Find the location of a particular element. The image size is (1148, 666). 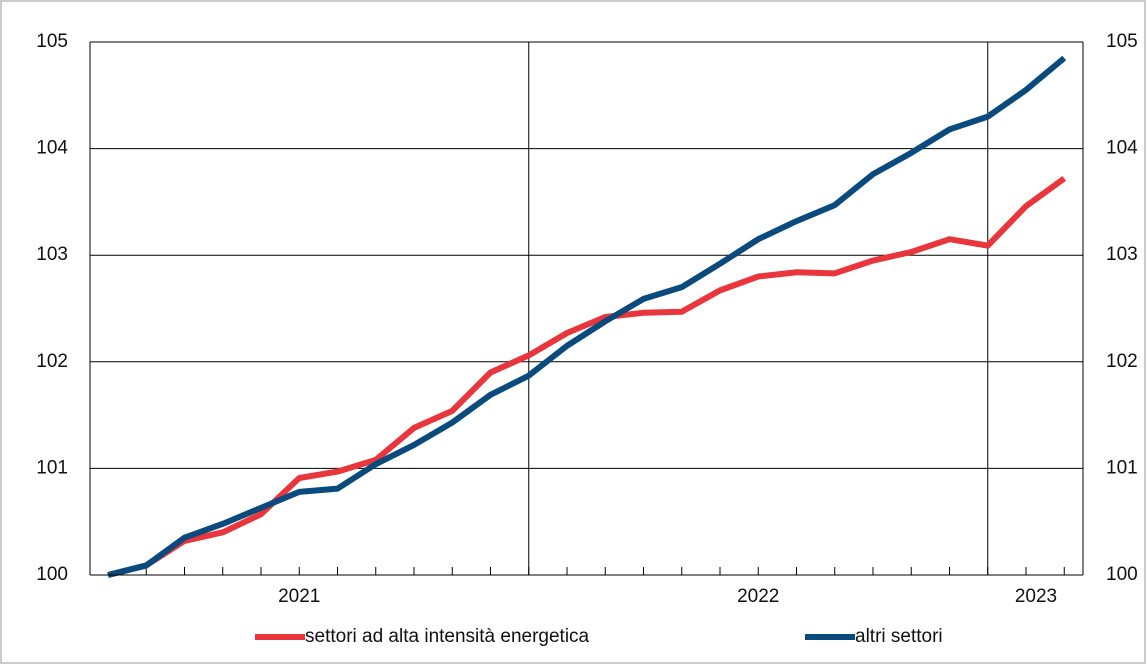

y-tick-label: 103 is located at coordinates (52, 254).